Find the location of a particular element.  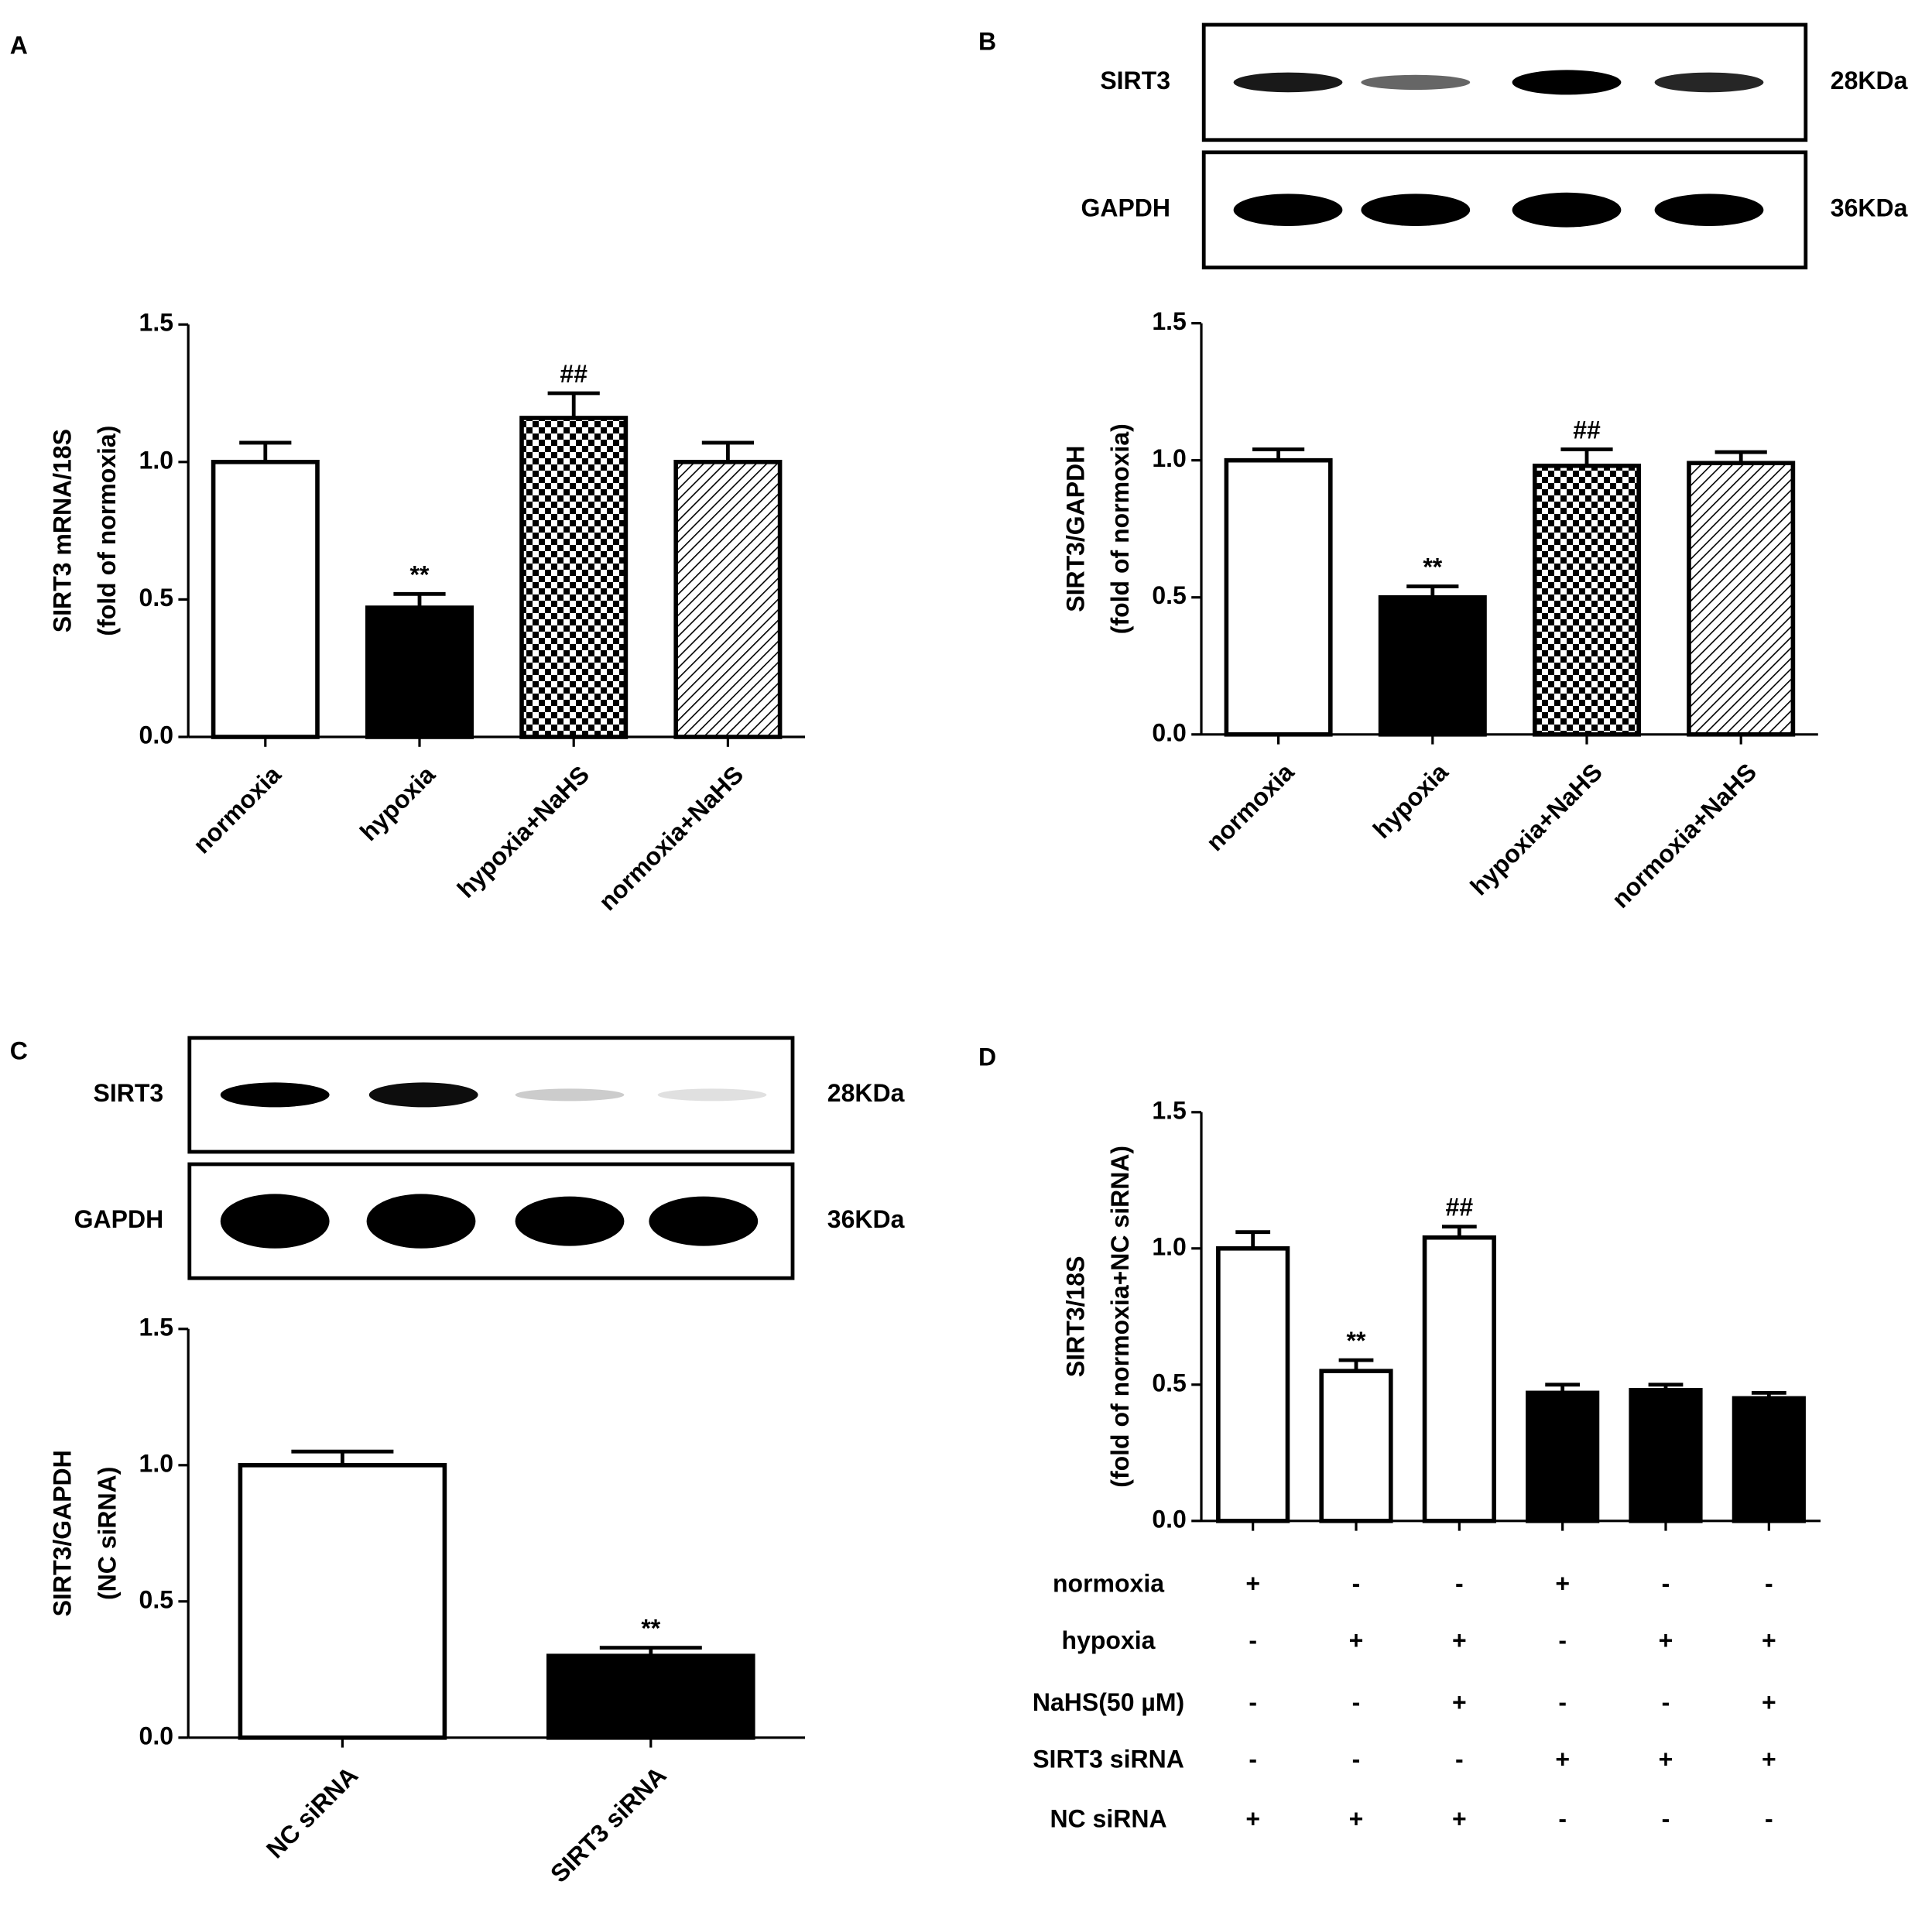

blot-label: GAPDH is located at coordinates (1125, 208).